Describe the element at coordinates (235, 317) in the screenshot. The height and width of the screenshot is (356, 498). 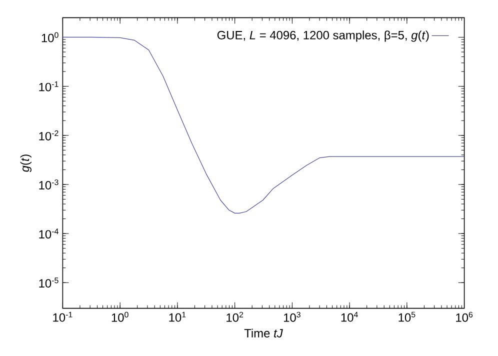
I see `x-tick-label: 10$^{2}$` at that location.